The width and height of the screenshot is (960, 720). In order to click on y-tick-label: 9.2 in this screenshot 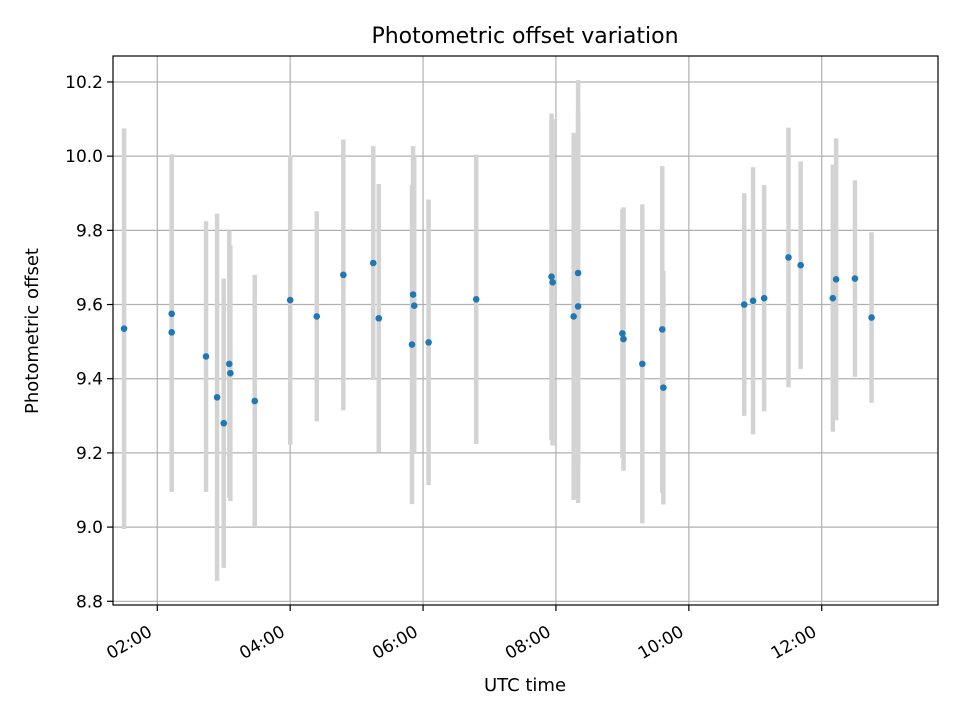, I will do `click(89, 454)`.